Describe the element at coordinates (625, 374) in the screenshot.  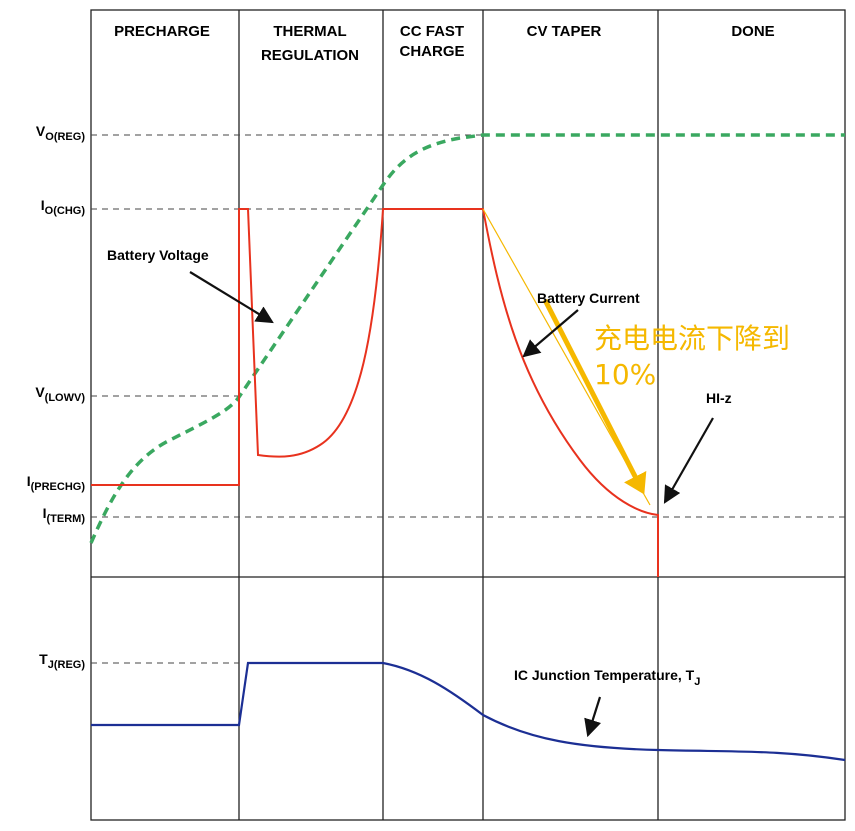
I see `note: 10%` at that location.